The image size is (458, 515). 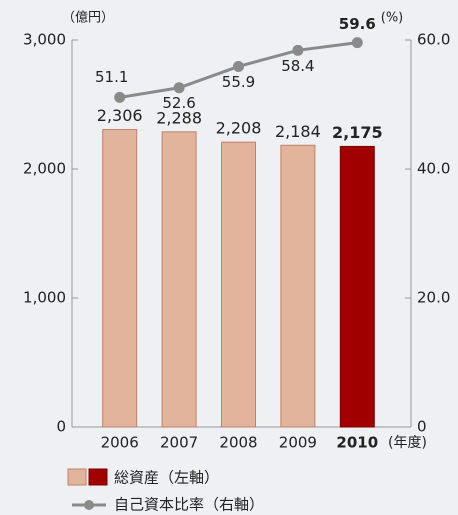 What do you see at coordinates (392, 18) in the screenshot?
I see `y2-unit-label: (%)` at bounding box center [392, 18].